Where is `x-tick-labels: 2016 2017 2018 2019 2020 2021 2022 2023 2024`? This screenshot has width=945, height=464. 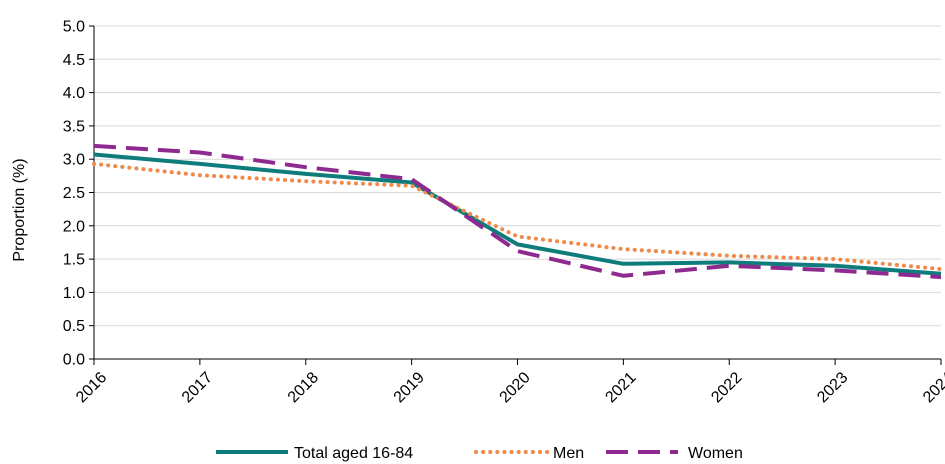
x-tick-labels: 2016 2017 2018 2019 2020 2021 2022 2023 2024 is located at coordinates (509, 387).